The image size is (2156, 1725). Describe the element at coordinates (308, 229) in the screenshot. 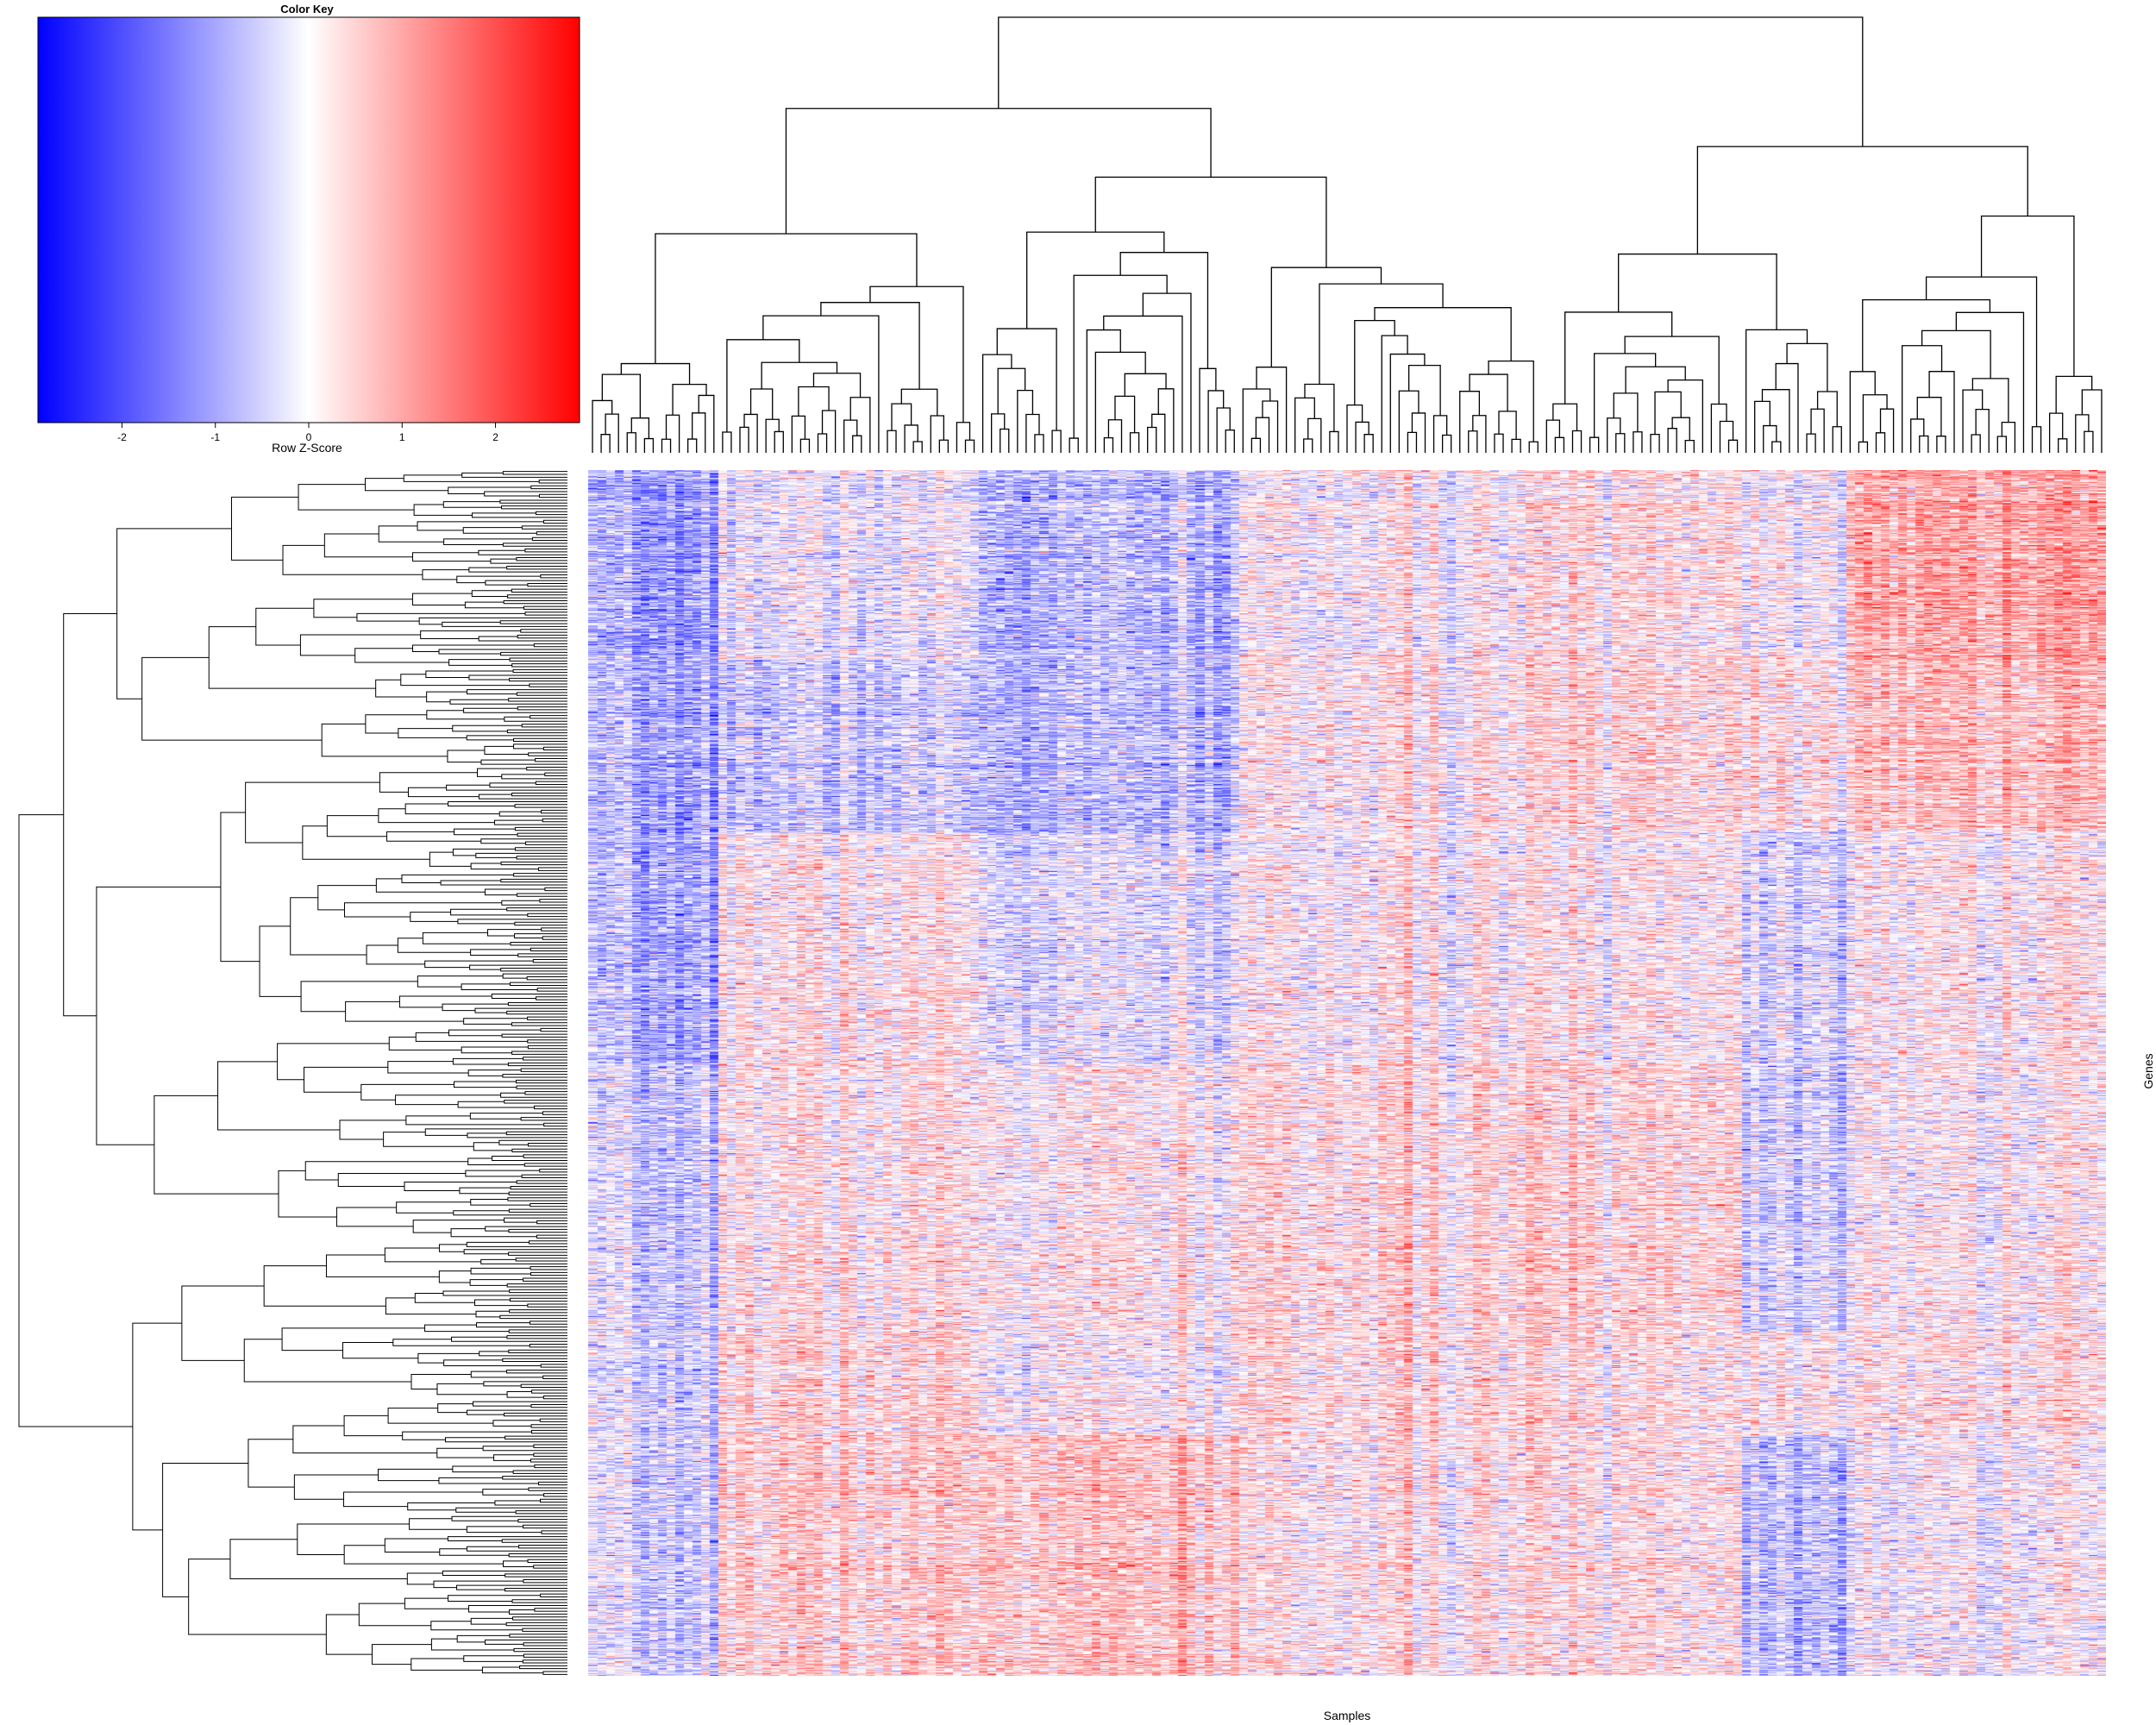

I see `color-key: Color Key -2 -1 0 1 2 Row Z-Score` at that location.